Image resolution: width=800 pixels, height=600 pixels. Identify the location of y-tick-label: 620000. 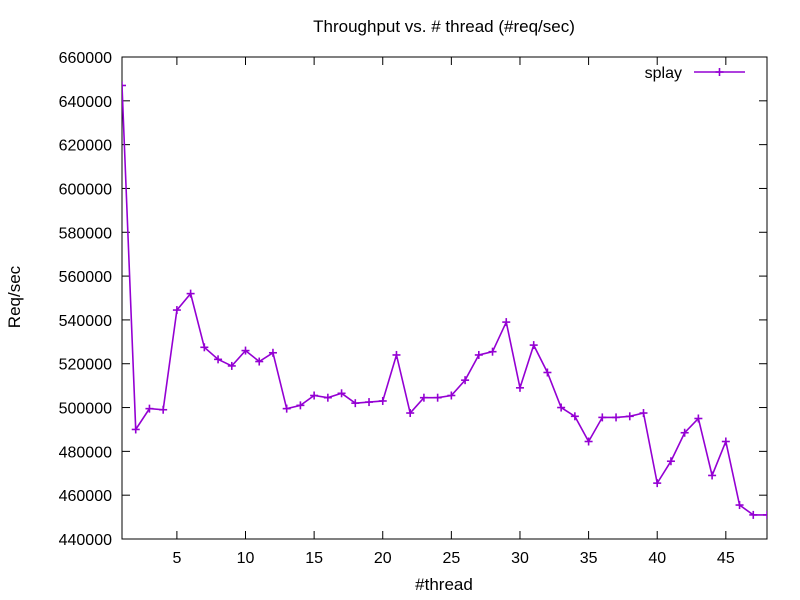
(85, 146).